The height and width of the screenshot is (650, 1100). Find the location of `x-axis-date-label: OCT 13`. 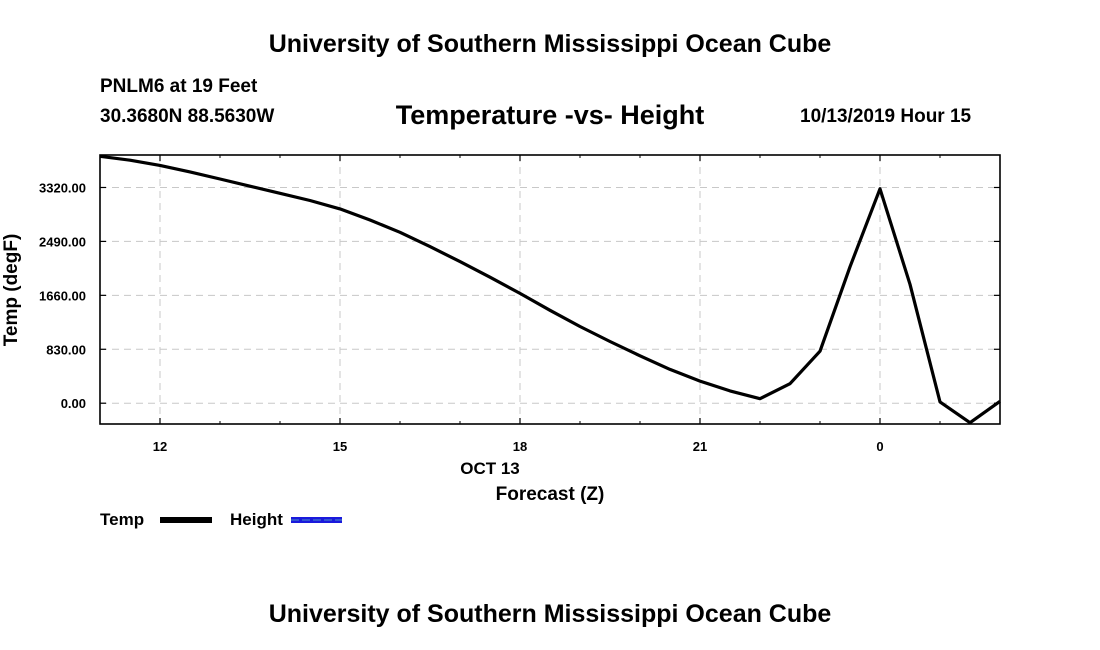

x-axis-date-label: OCT 13 is located at coordinates (490, 468).